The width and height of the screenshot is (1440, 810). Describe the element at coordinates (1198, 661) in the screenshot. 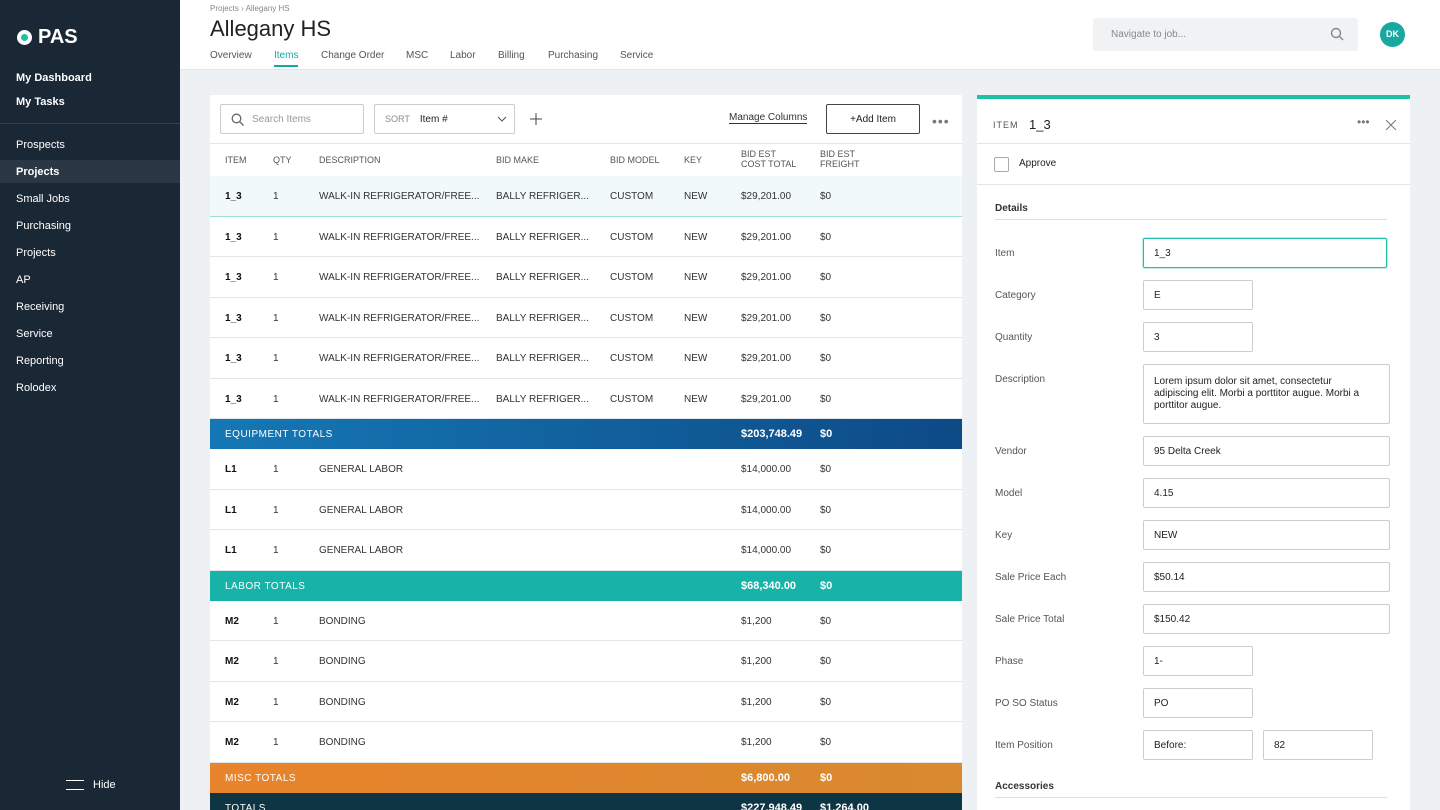

I see `text-input: 1-` at that location.